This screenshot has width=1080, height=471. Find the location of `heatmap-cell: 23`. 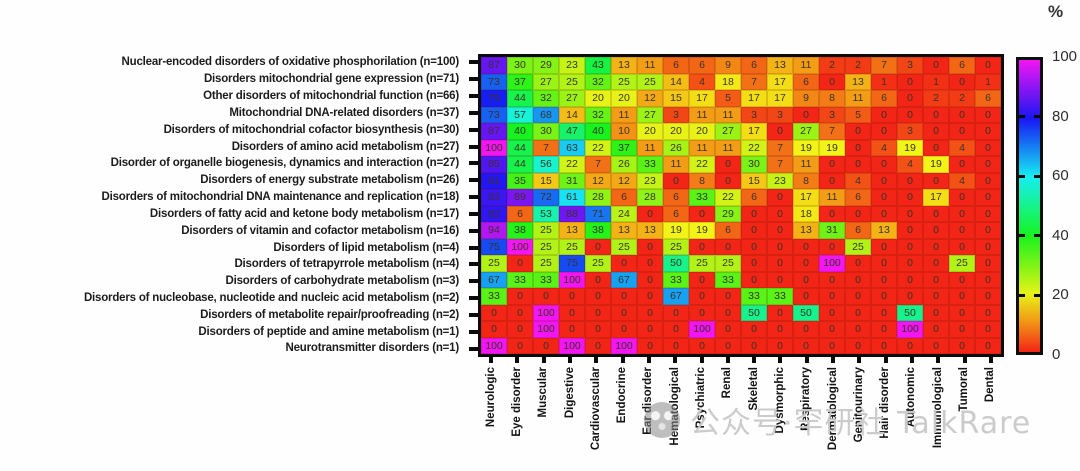

heatmap-cell: 23 is located at coordinates (572, 65).